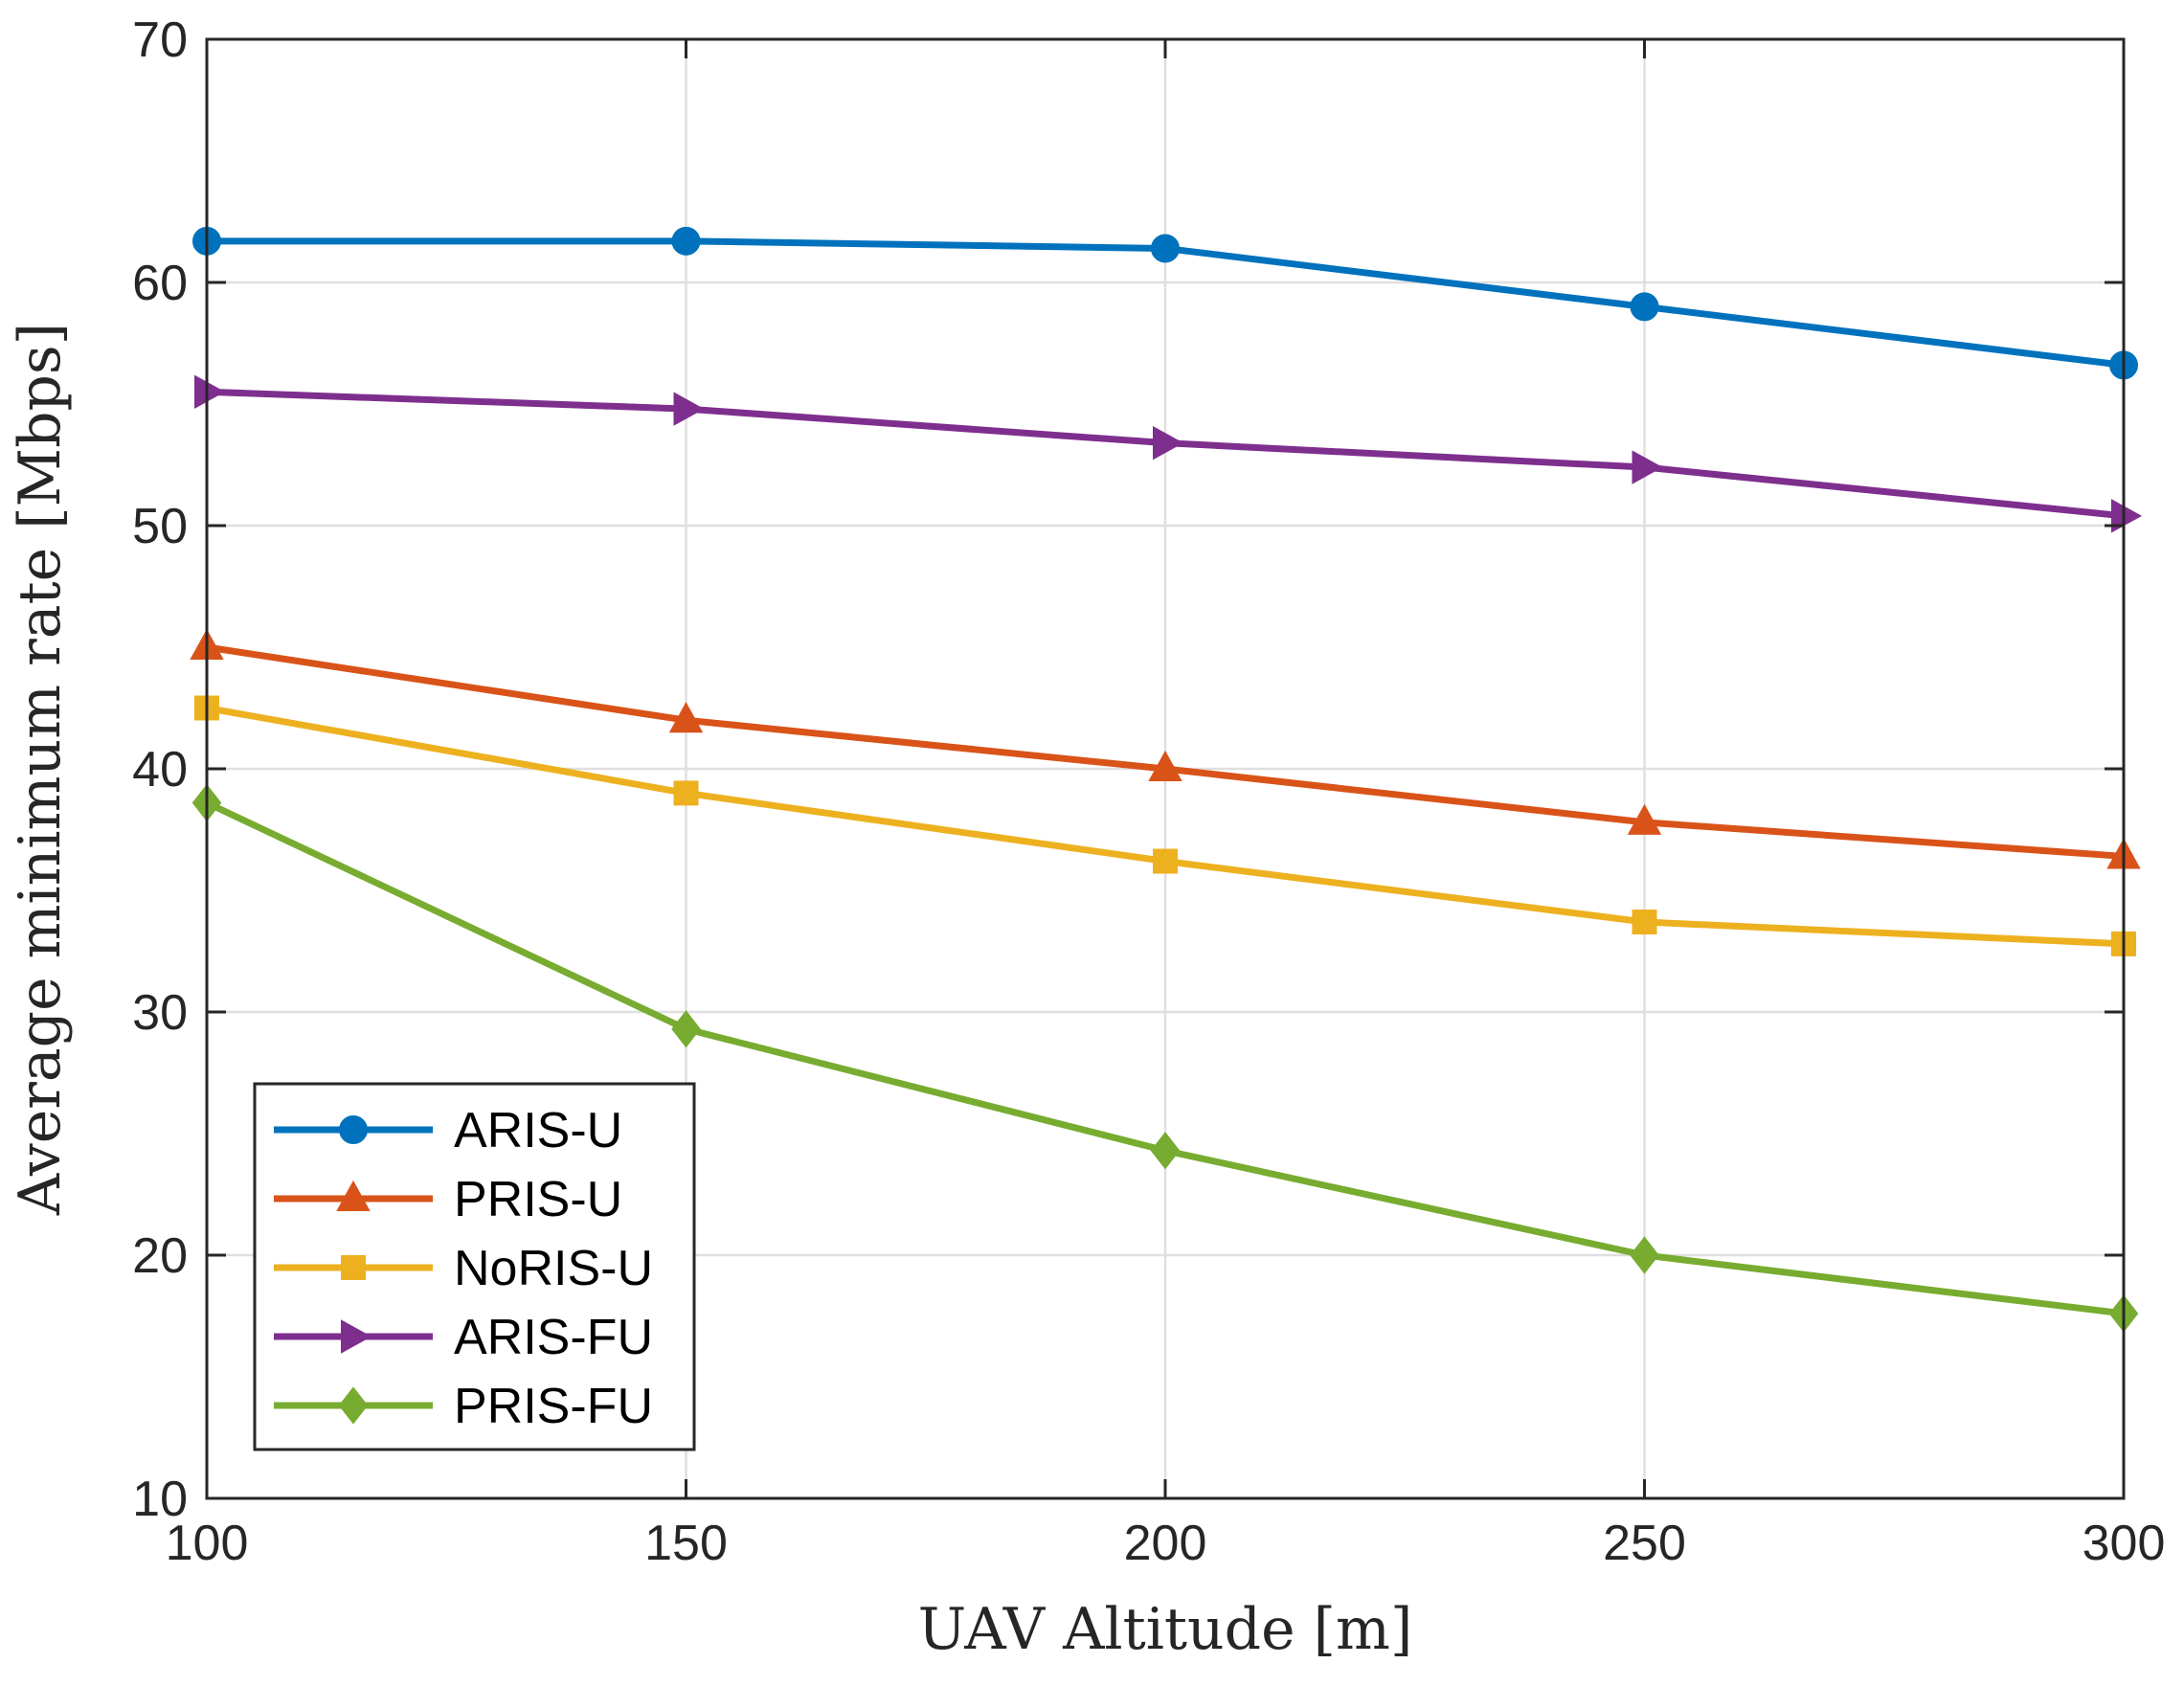 The height and width of the screenshot is (1686, 2184). I want to click on legend-label-pris-u: PRIS-U, so click(538, 1199).